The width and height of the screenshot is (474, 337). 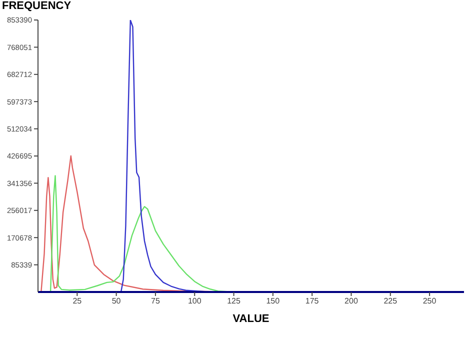 I want to click on y-axis-title: FREQUENCY, so click(x=37, y=6).